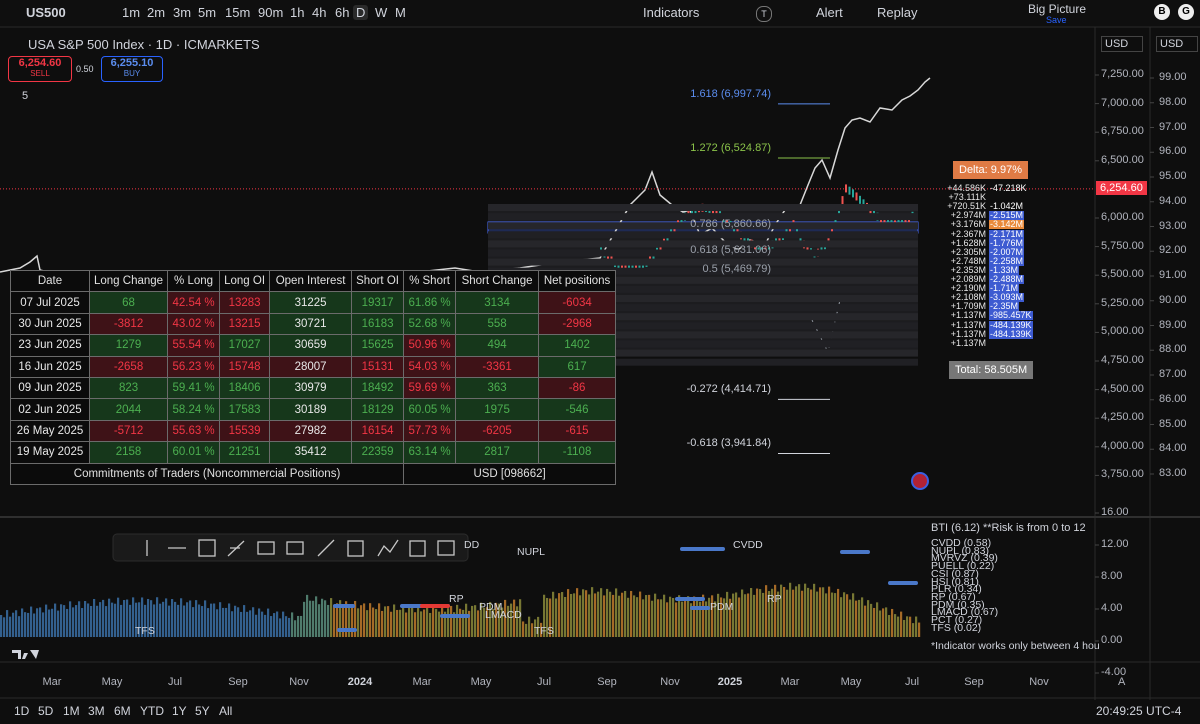 Image resolution: width=1200 pixels, height=724 pixels. I want to click on timeframe-button: D, so click(361, 12).